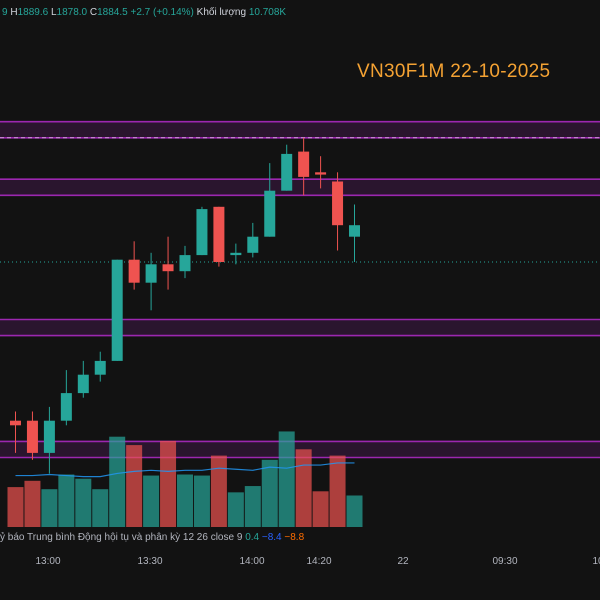 The height and width of the screenshot is (600, 600). I want to click on legend-h-value: 1889.6, so click(33, 12).